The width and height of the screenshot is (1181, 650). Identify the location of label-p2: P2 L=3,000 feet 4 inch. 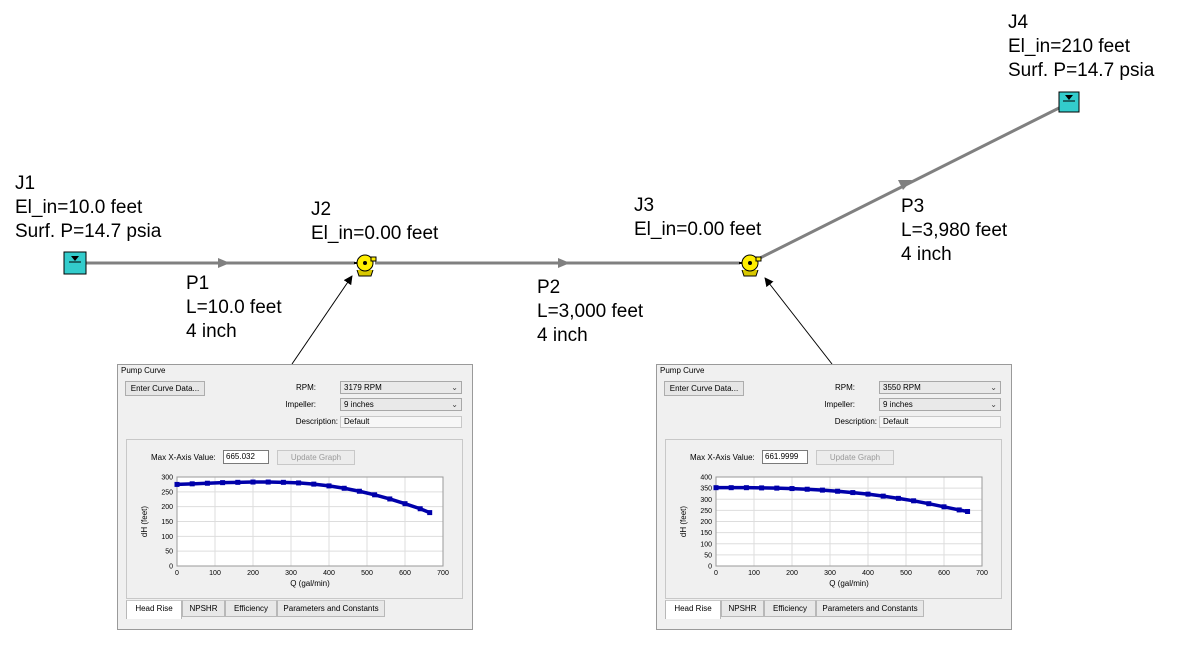
(590, 312).